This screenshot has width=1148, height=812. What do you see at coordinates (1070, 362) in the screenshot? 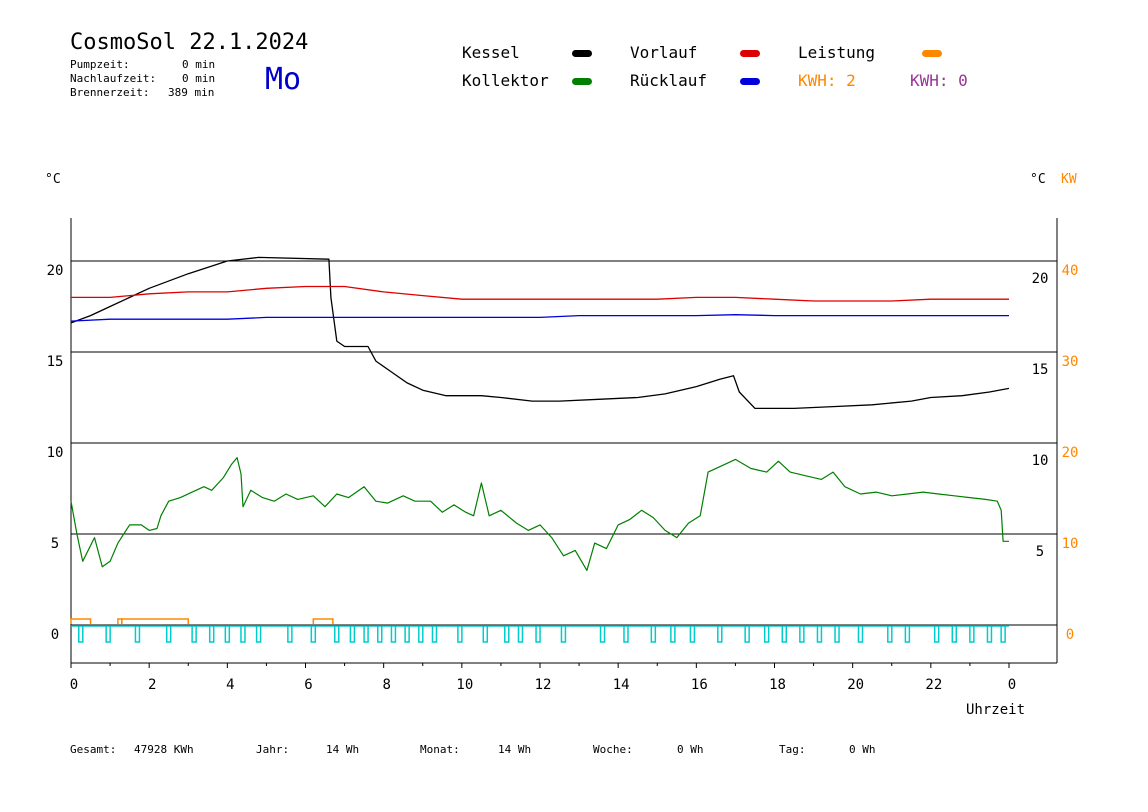
I see `y-tick-kw-30: 30` at bounding box center [1070, 362].